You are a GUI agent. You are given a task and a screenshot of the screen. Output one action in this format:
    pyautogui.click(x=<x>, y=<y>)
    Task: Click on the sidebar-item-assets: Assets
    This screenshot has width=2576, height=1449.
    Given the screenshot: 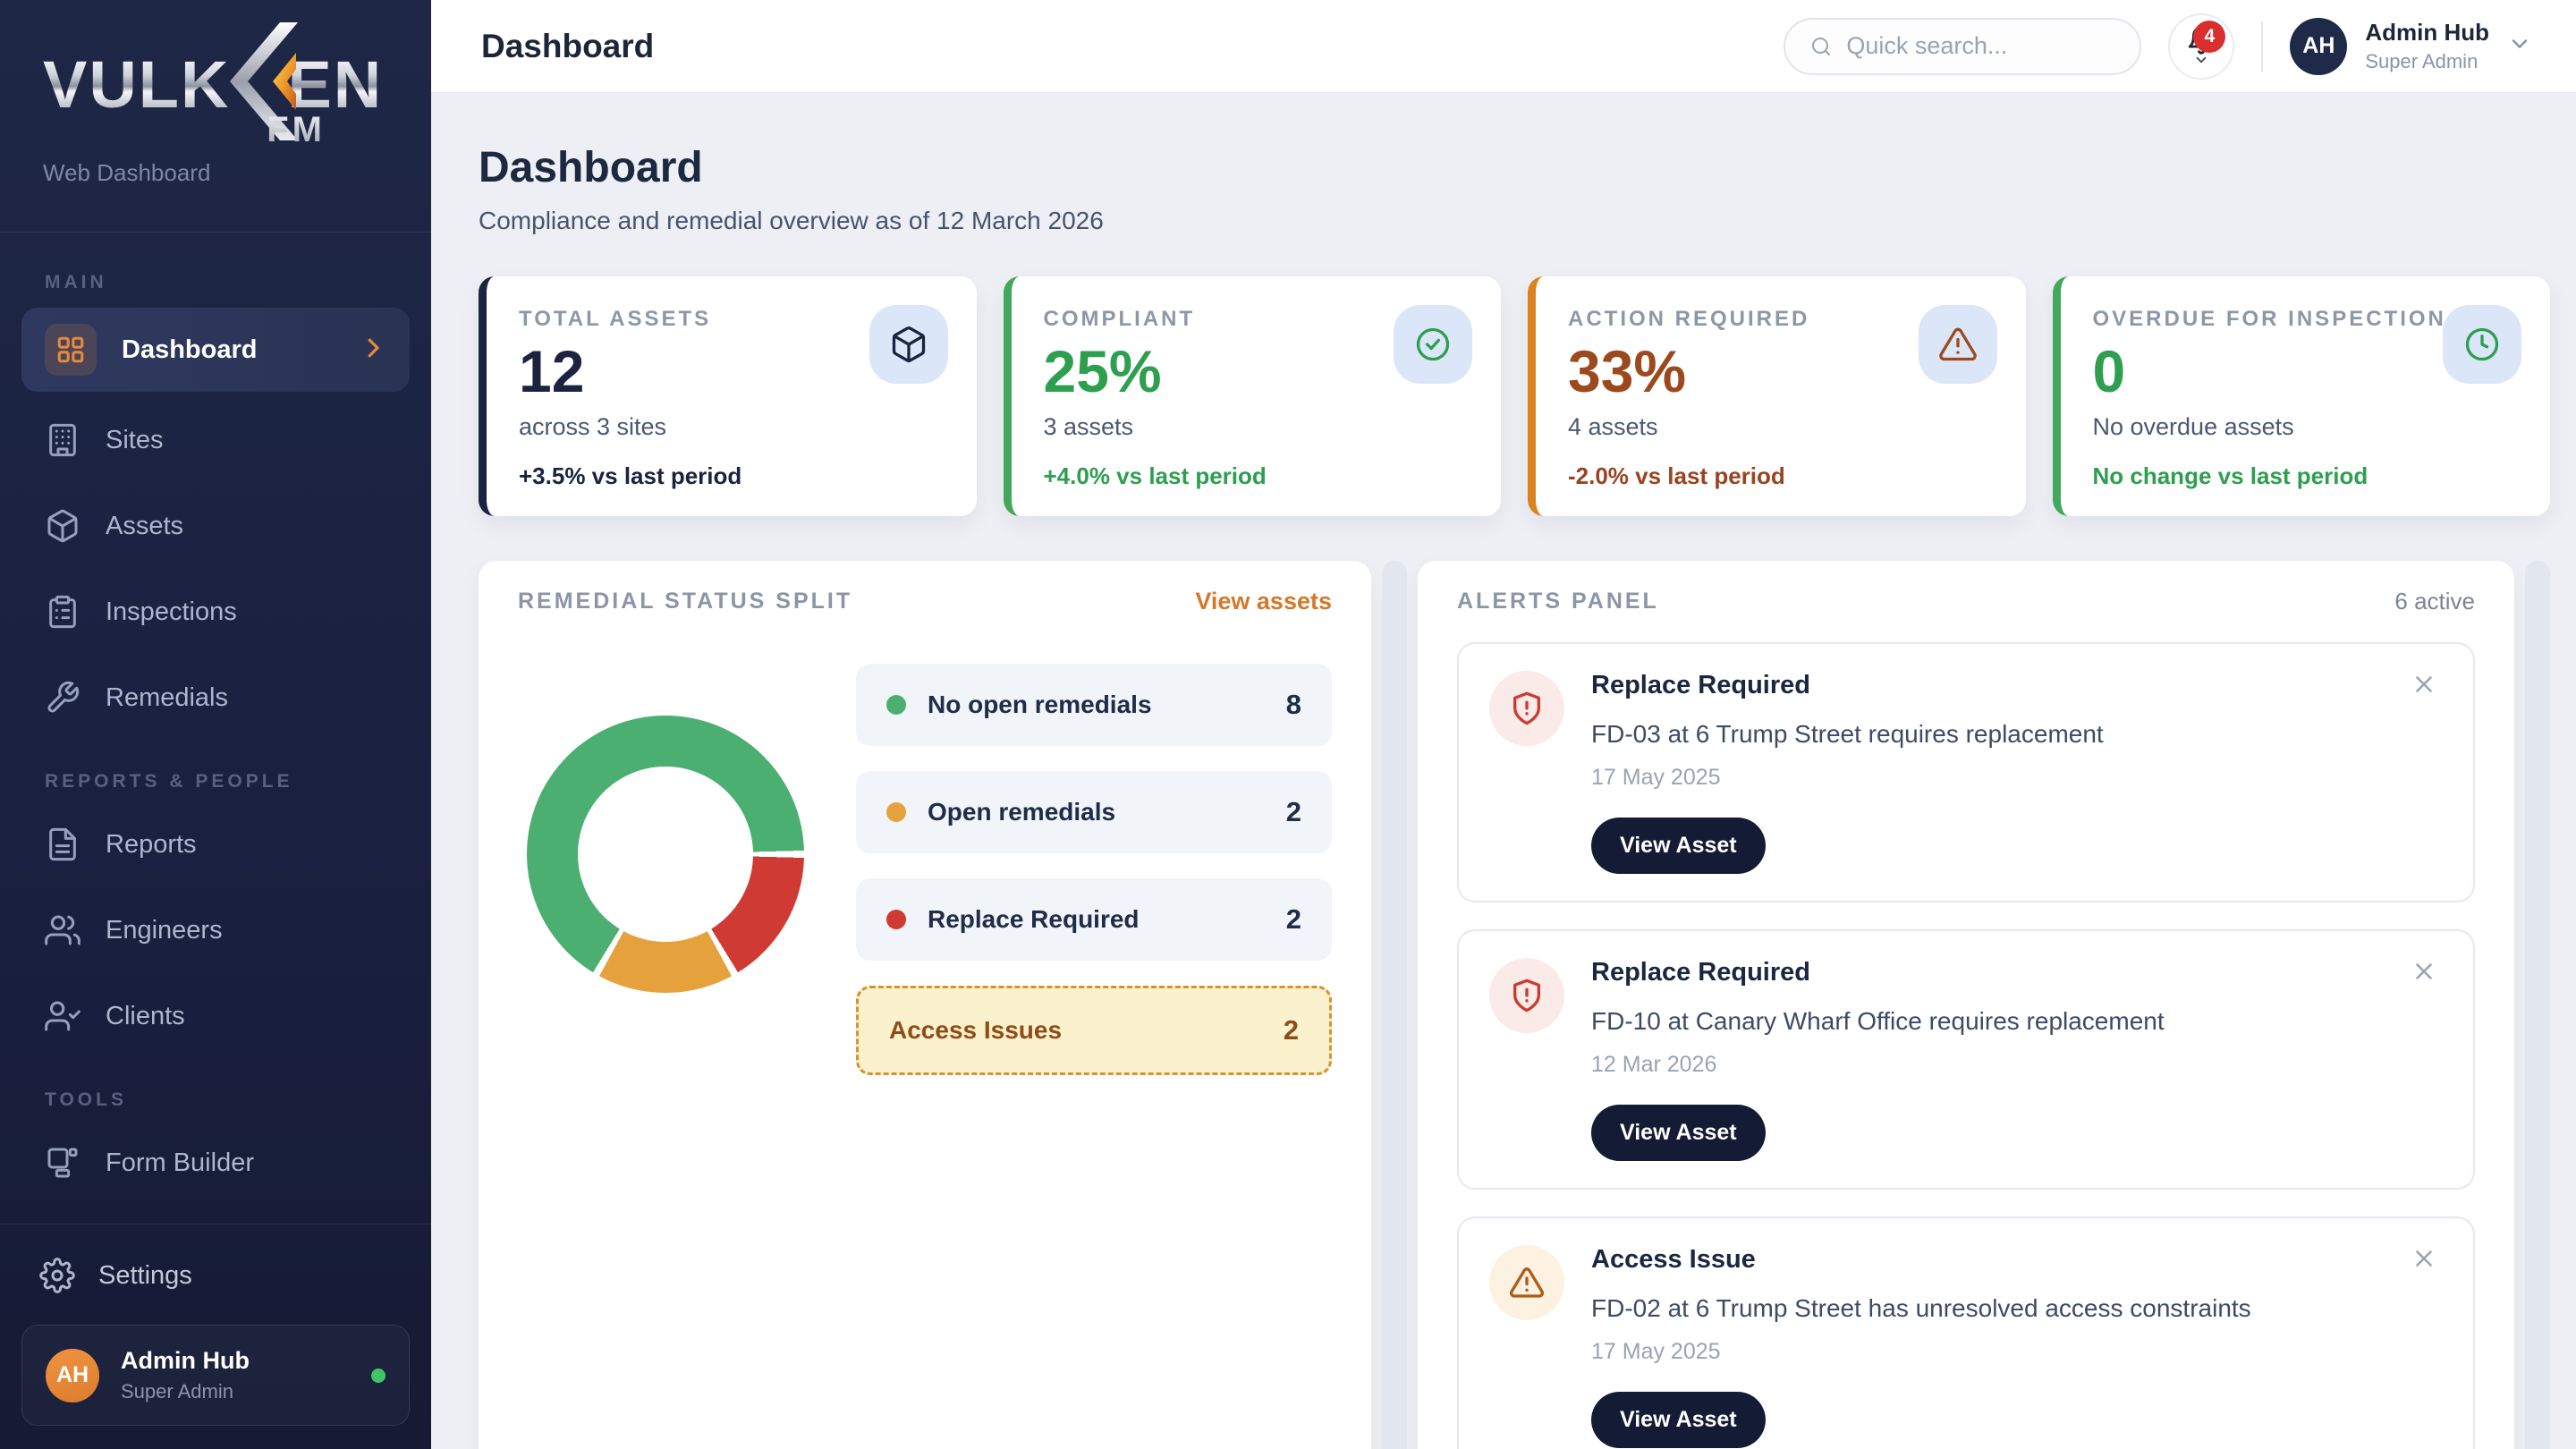 What is the action you would take?
    pyautogui.click(x=215, y=526)
    